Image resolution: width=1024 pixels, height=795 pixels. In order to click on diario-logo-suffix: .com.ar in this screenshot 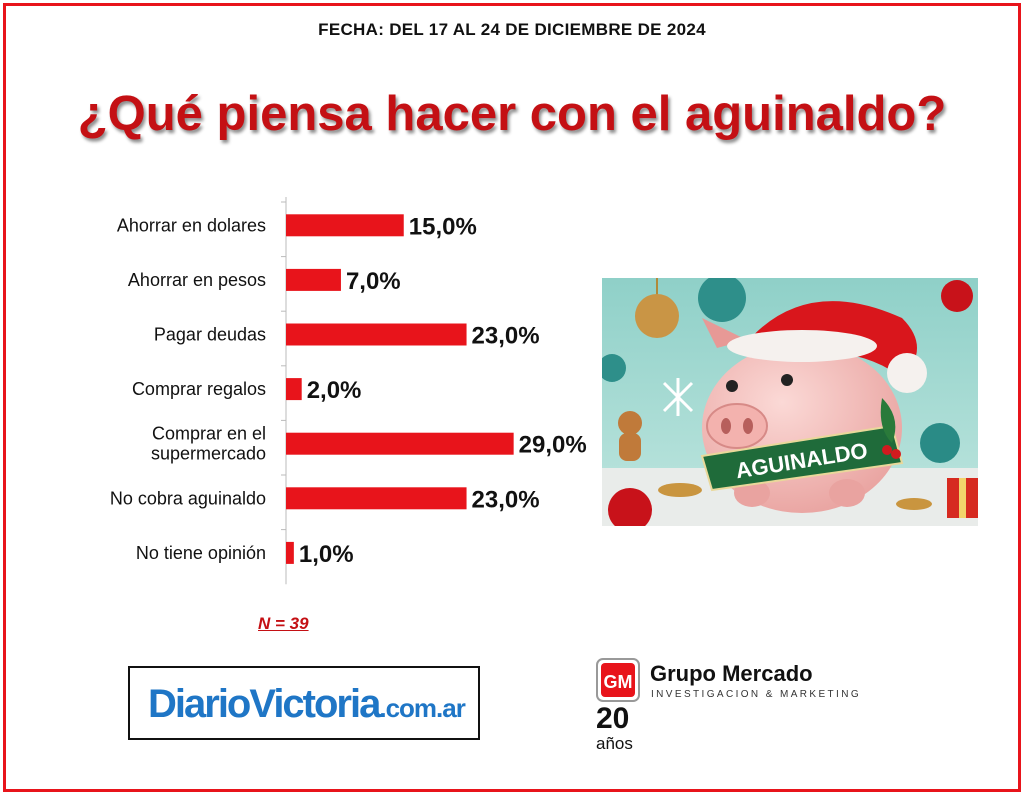, I will do `click(422, 708)`.